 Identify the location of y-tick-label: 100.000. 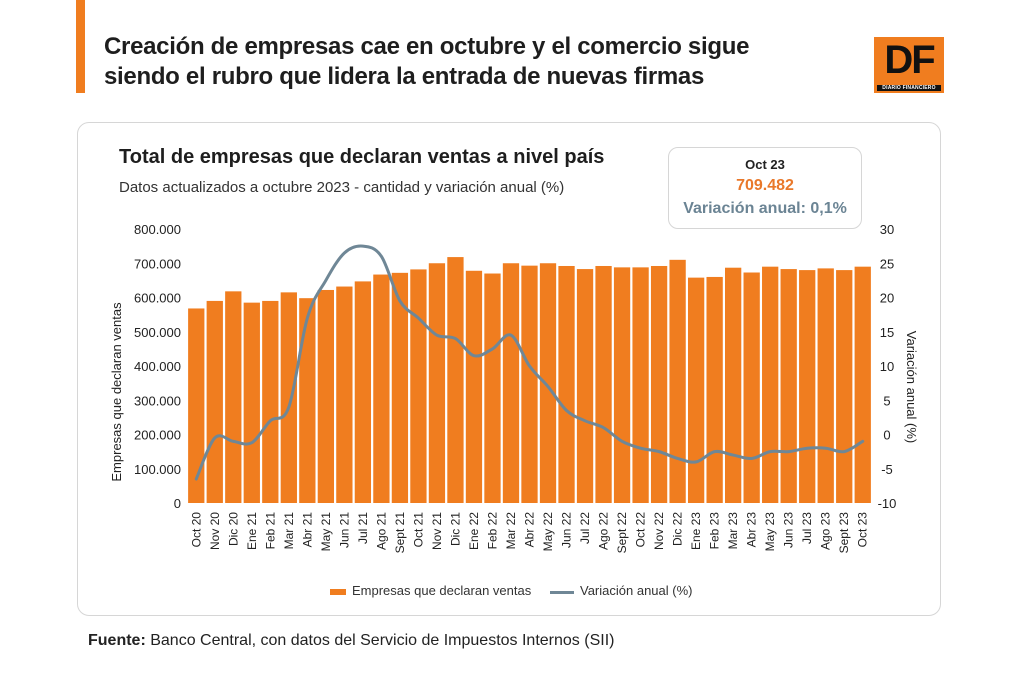
(157, 469).